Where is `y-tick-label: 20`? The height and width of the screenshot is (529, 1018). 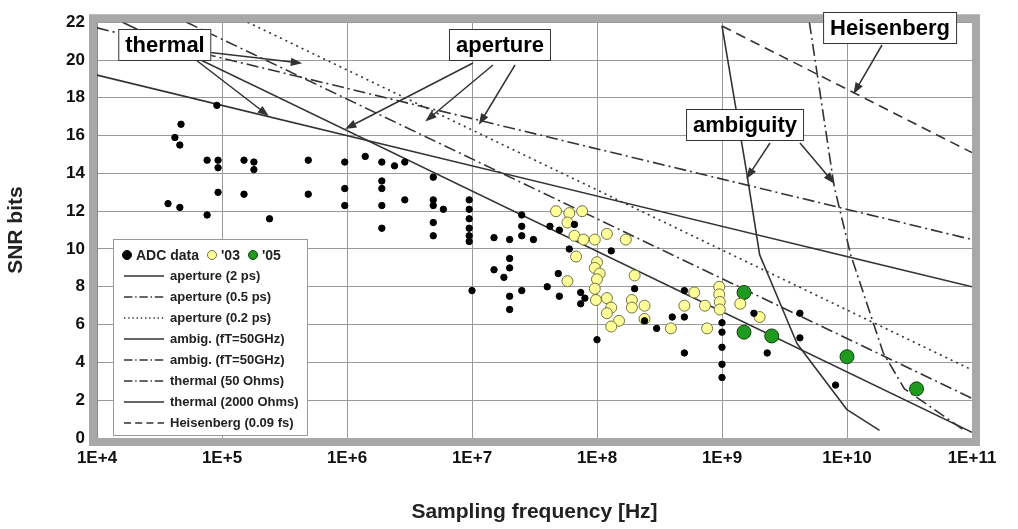 y-tick-label: 20 is located at coordinates (75, 59).